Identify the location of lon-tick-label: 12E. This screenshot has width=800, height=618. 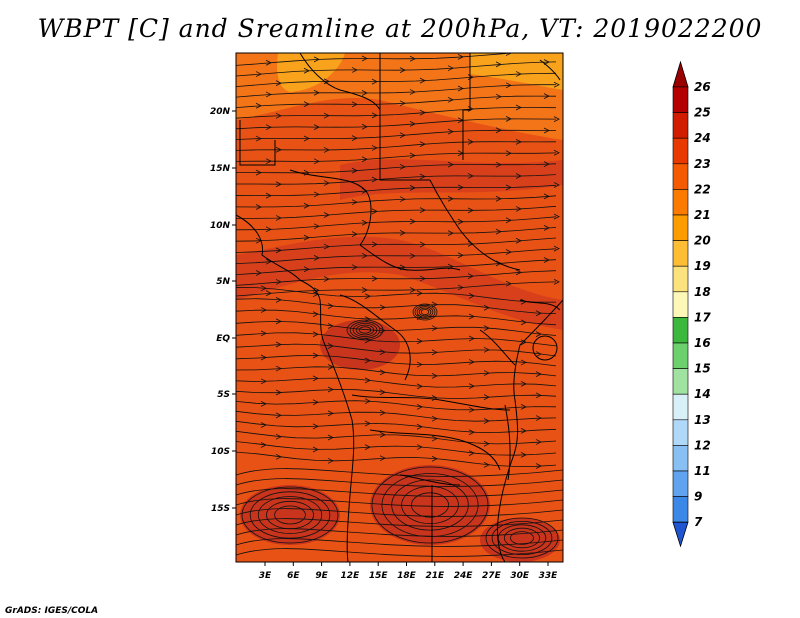
(351, 576).